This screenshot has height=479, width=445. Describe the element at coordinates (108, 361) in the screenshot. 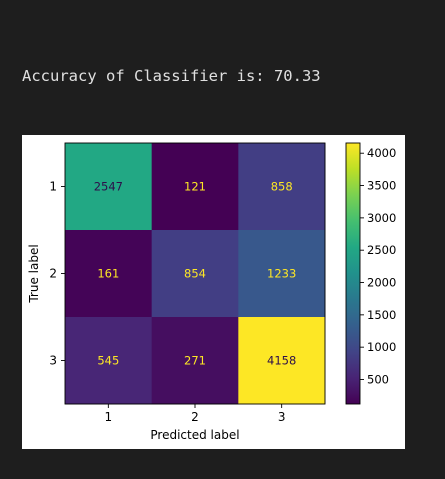

I see `cell-value-r3-c1: 545` at that location.